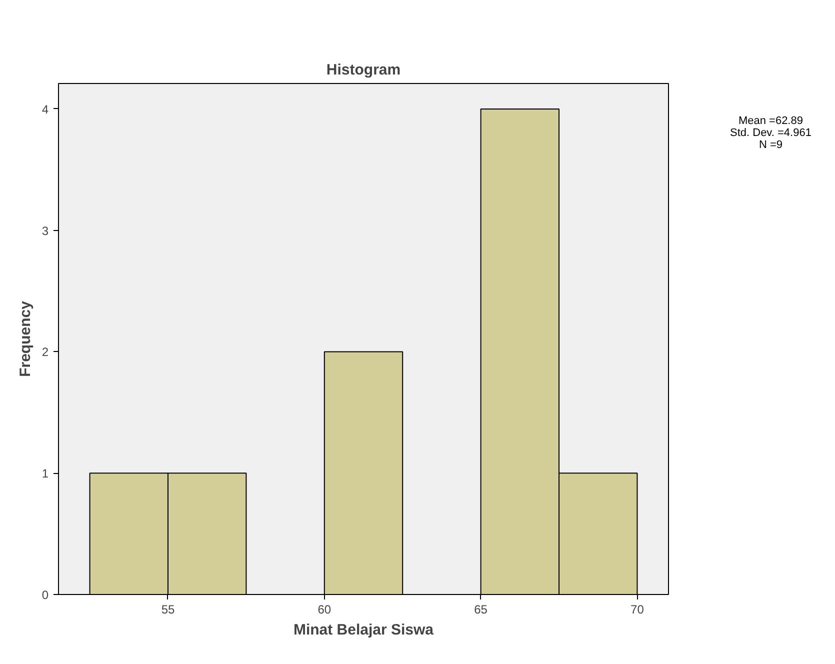  Describe the element at coordinates (481, 609) in the screenshot. I see `x-tick-label: 65` at that location.